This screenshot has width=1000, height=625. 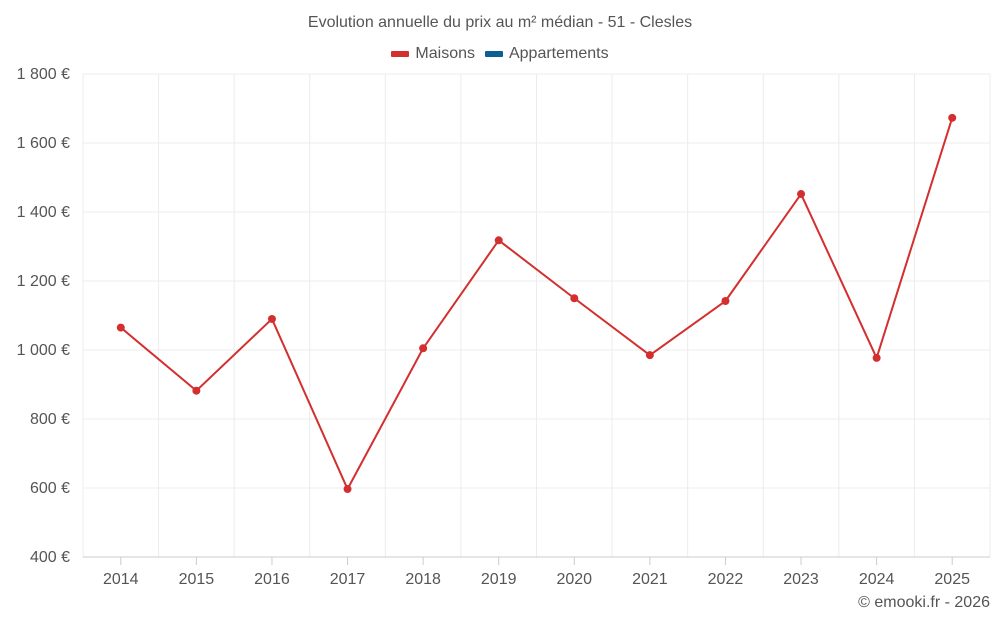 What do you see at coordinates (801, 579) in the screenshot?
I see `x-tick-label: 2023` at bounding box center [801, 579].